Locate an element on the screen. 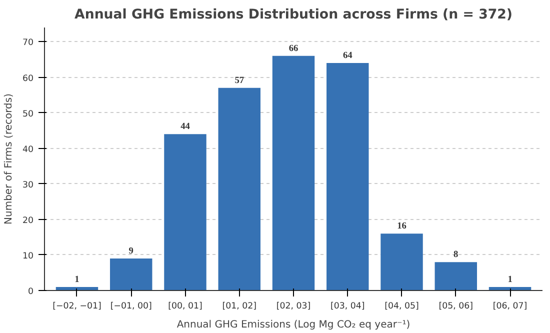 The width and height of the screenshot is (550, 333). x-tick-label: [01, 02] is located at coordinates (239, 307).